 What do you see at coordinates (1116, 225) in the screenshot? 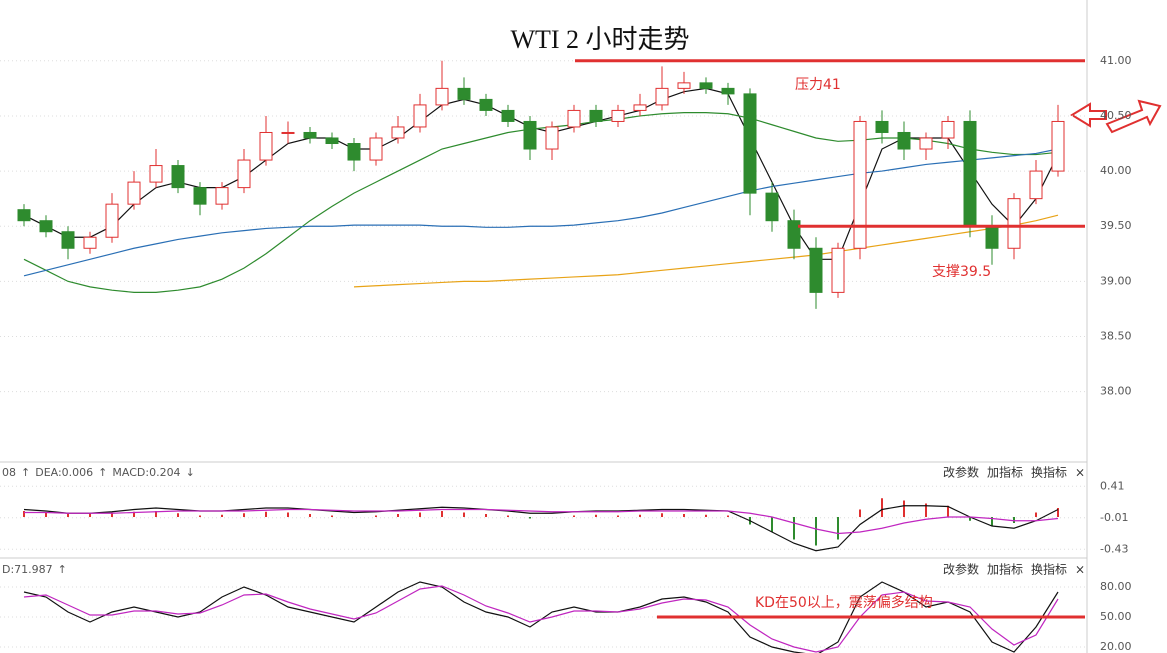
I see `y-tick-label: 39.50` at bounding box center [1116, 225].